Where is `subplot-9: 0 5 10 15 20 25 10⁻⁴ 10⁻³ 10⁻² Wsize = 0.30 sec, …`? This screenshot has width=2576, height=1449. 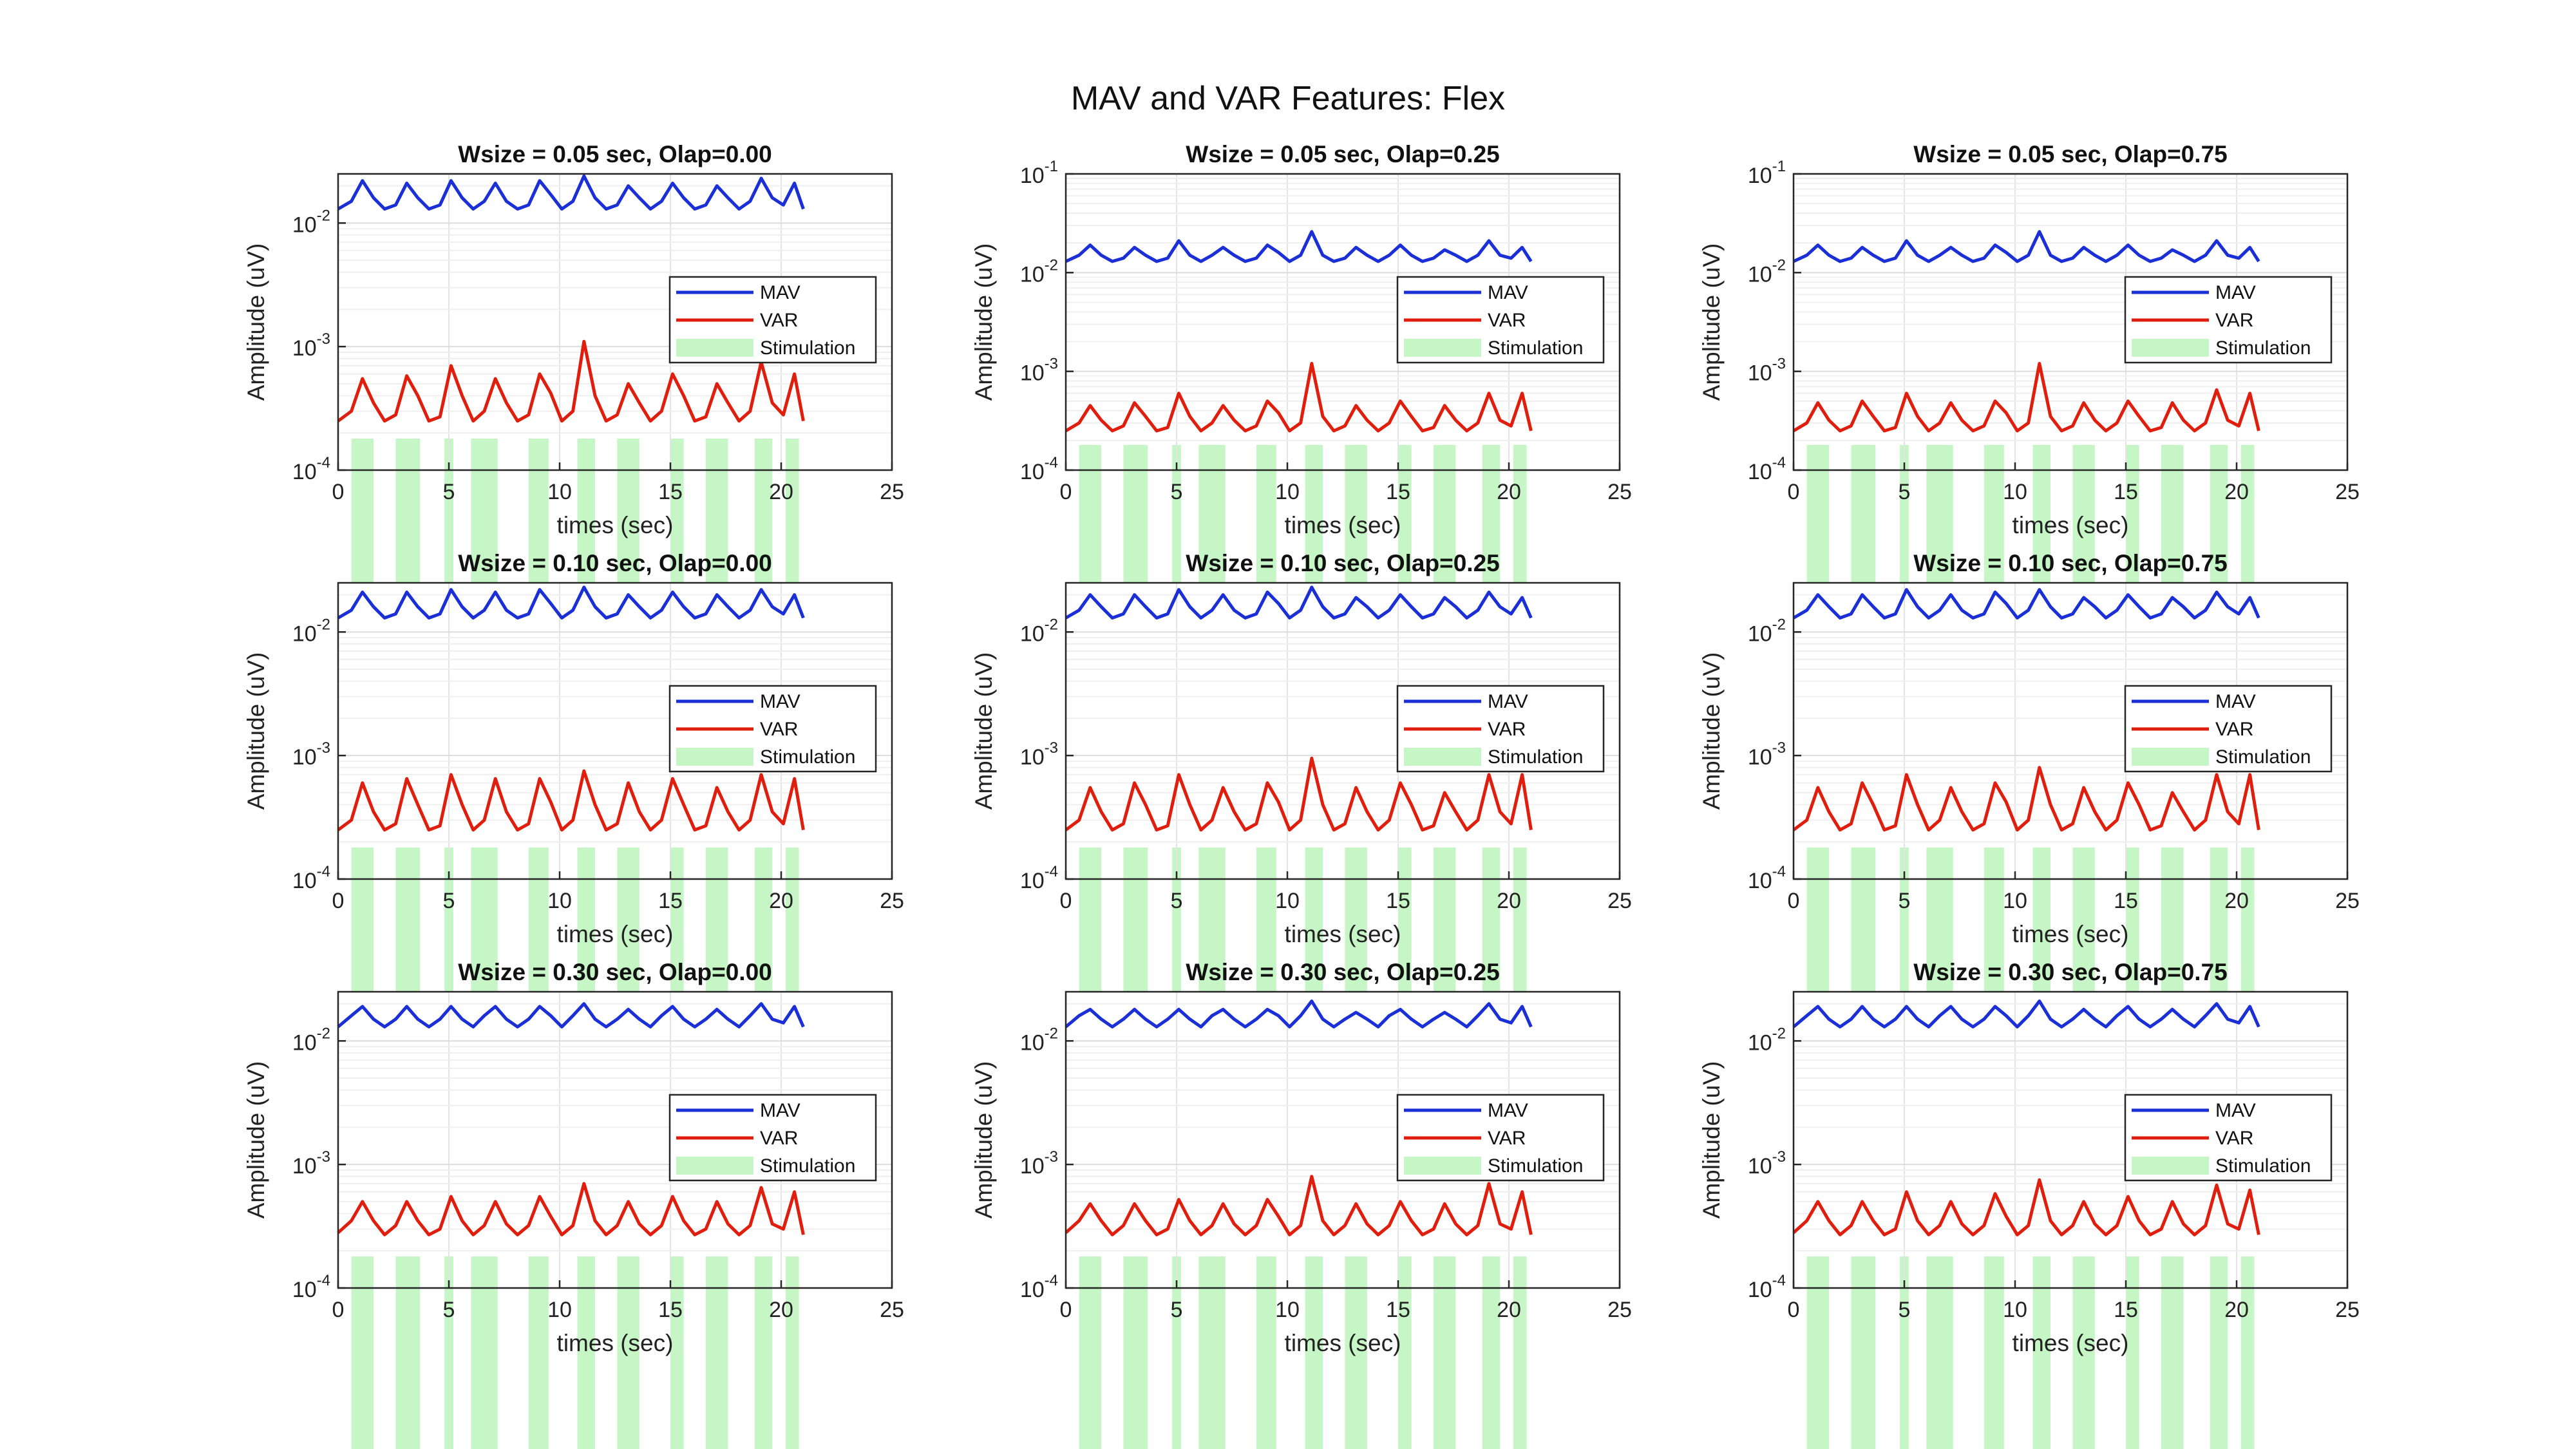
subplot-9: 0 5 10 15 20 25 10⁻⁴ 10⁻³ 10⁻² Wsize = 0.30 sec, … is located at coordinates (2029, 1204).